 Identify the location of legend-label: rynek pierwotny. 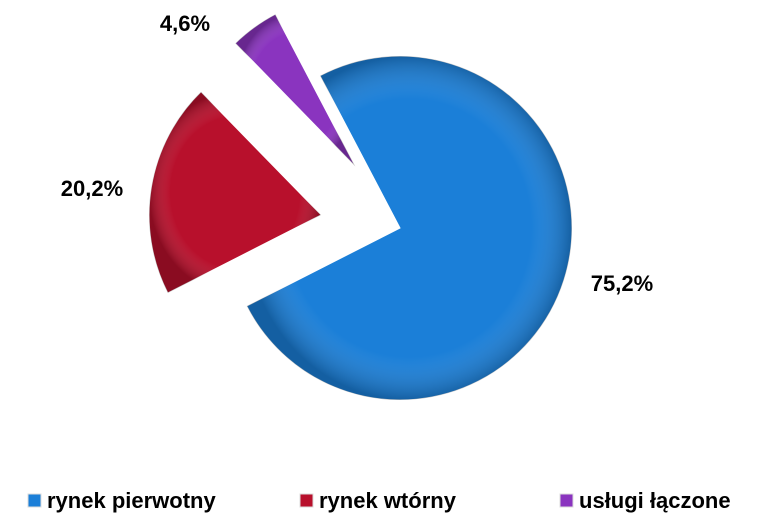
(131, 500).